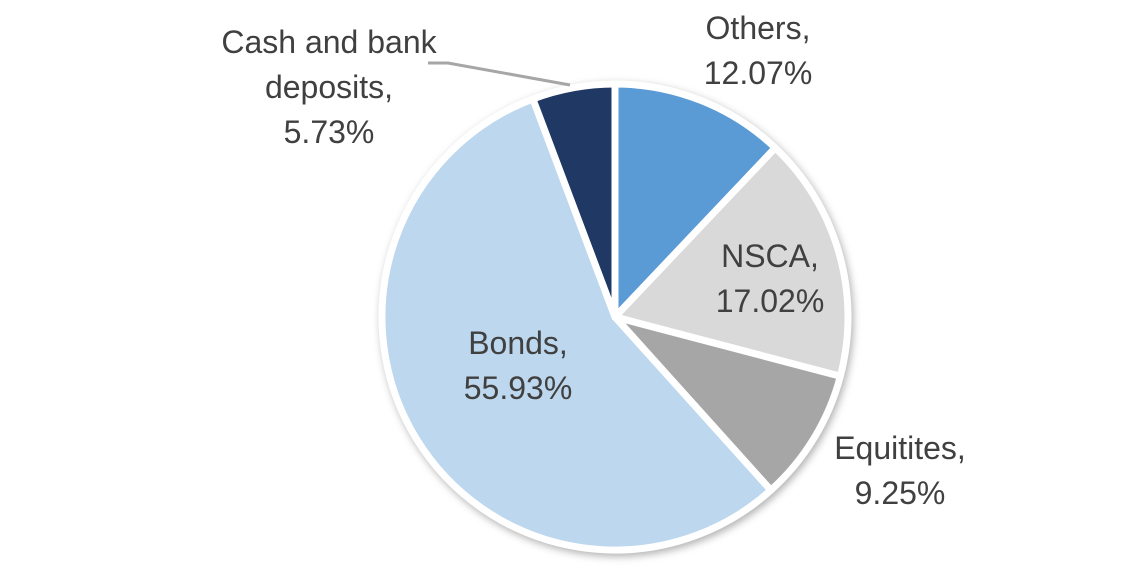  I want to click on pie-label-nsca: NSCA, 17.02%, so click(770, 278).